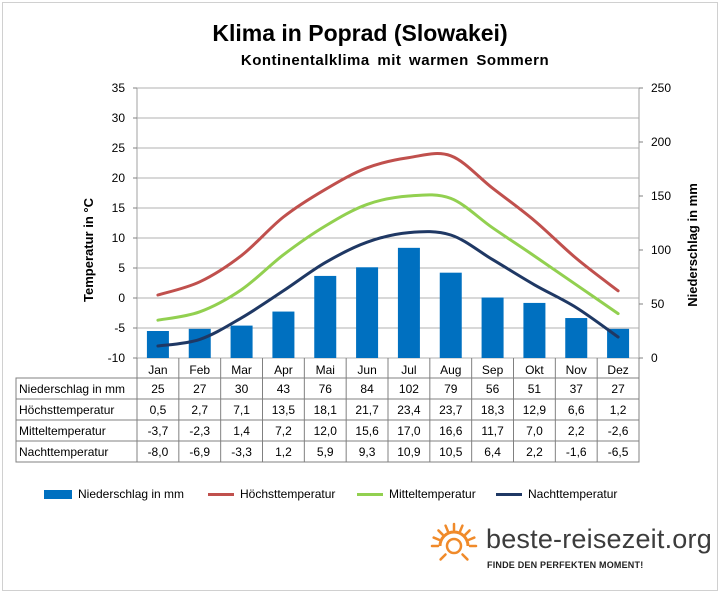  What do you see at coordinates (576, 410) in the screenshot?
I see `table-cell: 6,6` at bounding box center [576, 410].